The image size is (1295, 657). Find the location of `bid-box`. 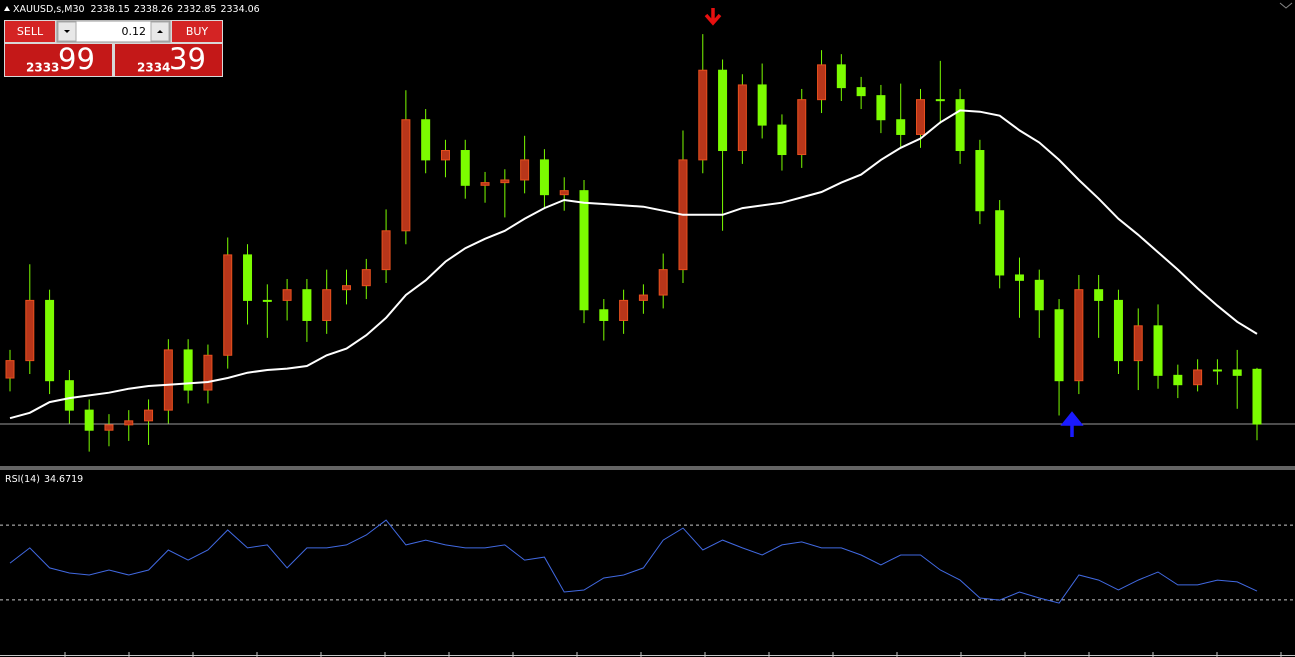

bid-box is located at coordinates (58, 60).